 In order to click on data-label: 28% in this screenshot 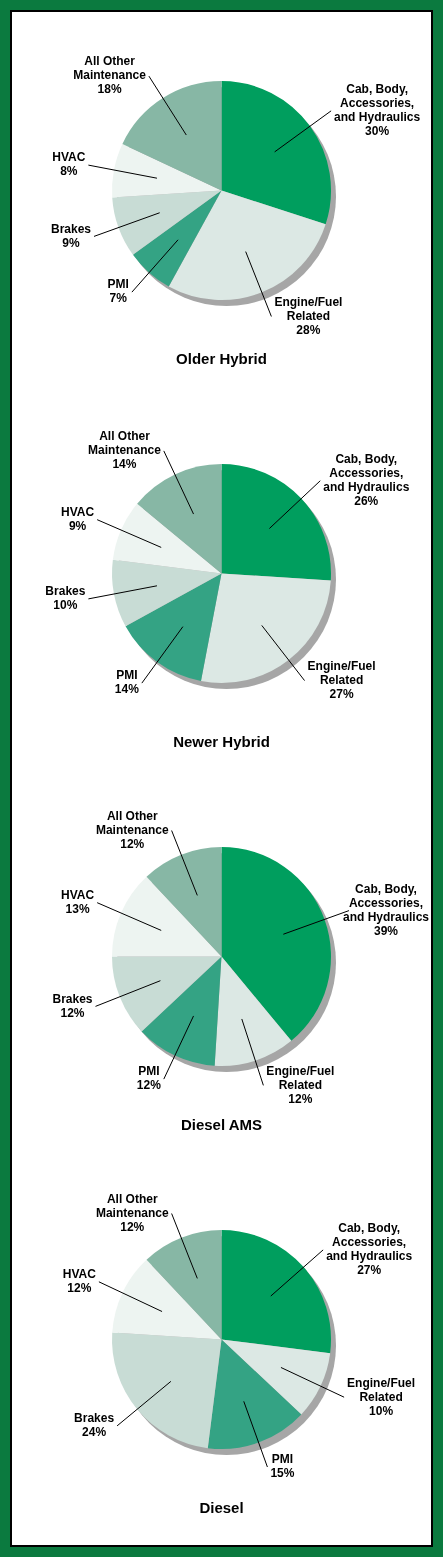, I will do `click(308, 329)`.